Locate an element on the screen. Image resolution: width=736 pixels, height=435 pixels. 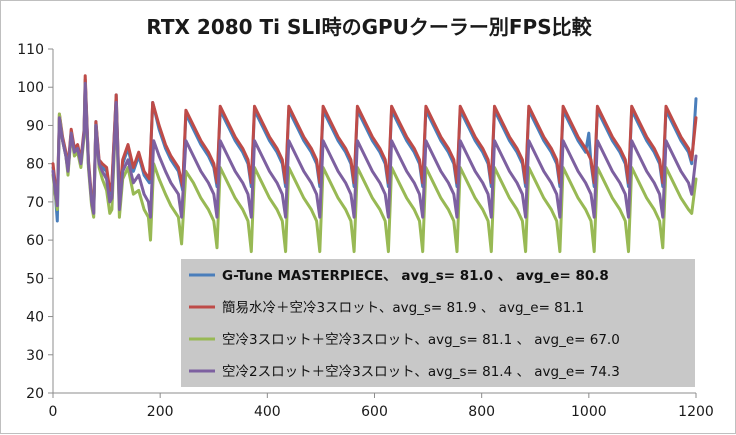
x-tick-label: 1200 is located at coordinates (696, 412).